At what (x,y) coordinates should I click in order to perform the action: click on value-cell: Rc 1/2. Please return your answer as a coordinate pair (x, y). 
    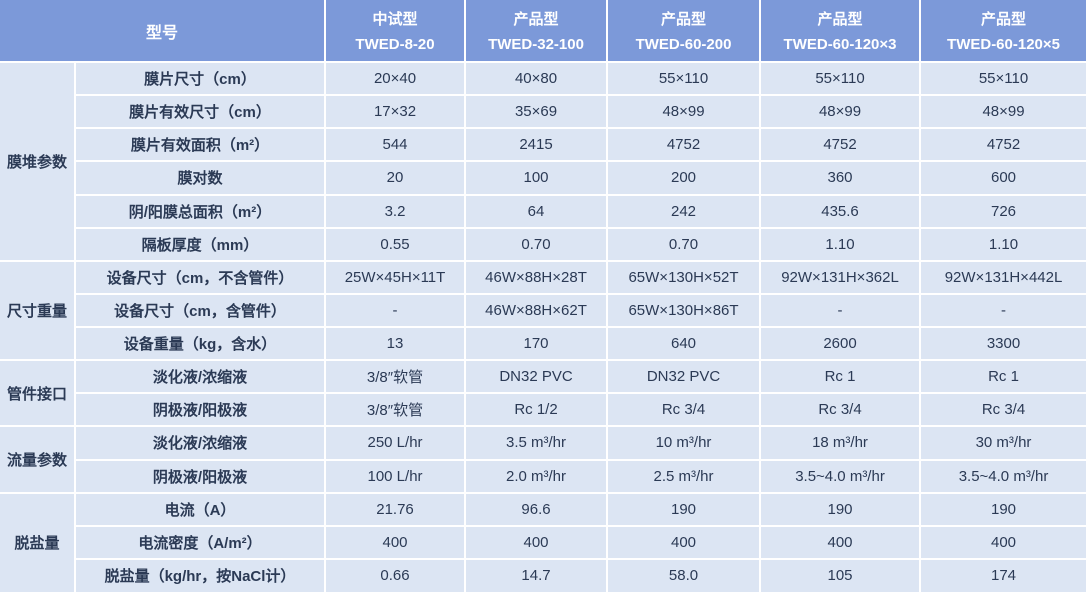
    Looking at the image, I should click on (536, 410).